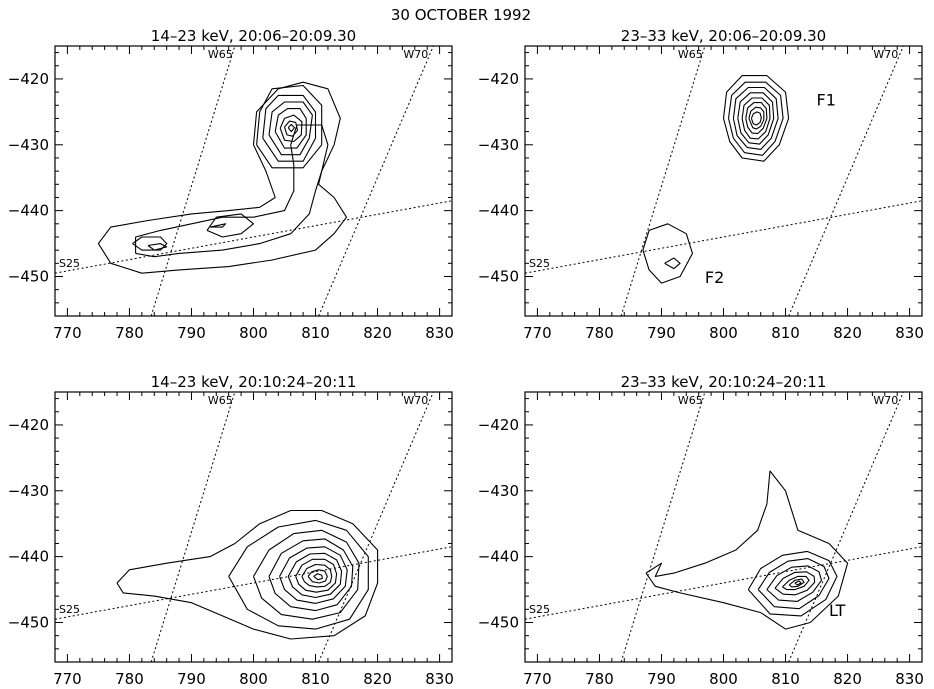 This screenshot has height=689, width=934. I want to click on panel-title: 23–33 keV, 20:10:24–20:11, so click(724, 382).